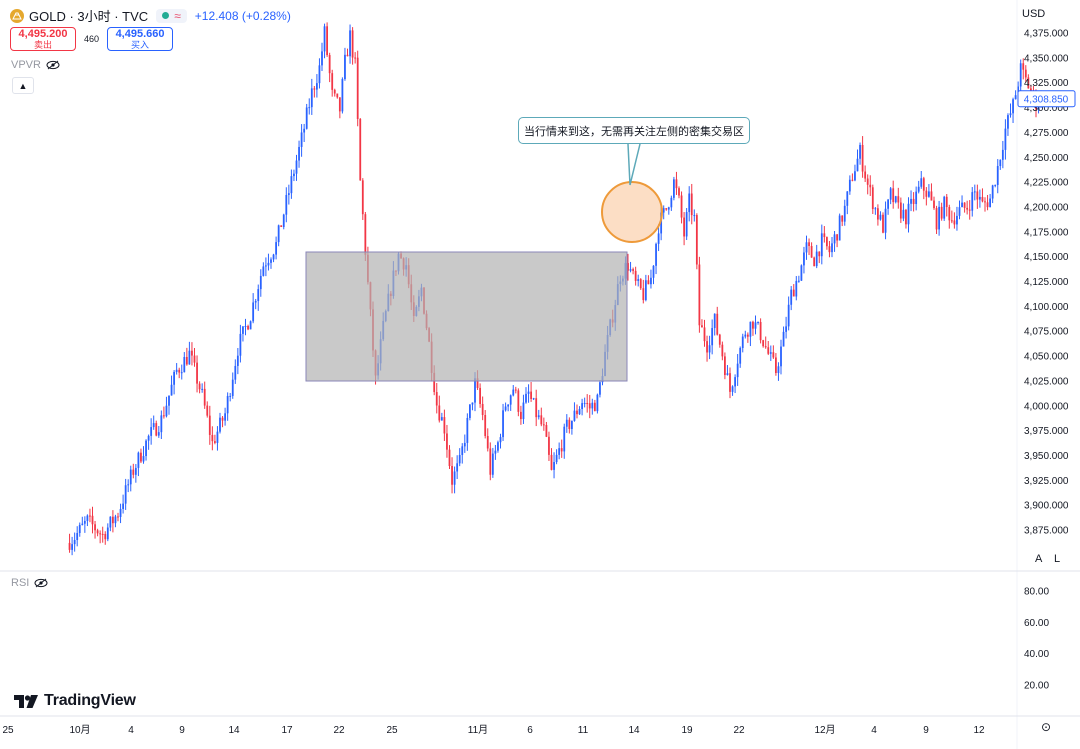 This screenshot has width=1080, height=749. What do you see at coordinates (339, 730) in the screenshot?
I see `time-tick-label: 22` at bounding box center [339, 730].